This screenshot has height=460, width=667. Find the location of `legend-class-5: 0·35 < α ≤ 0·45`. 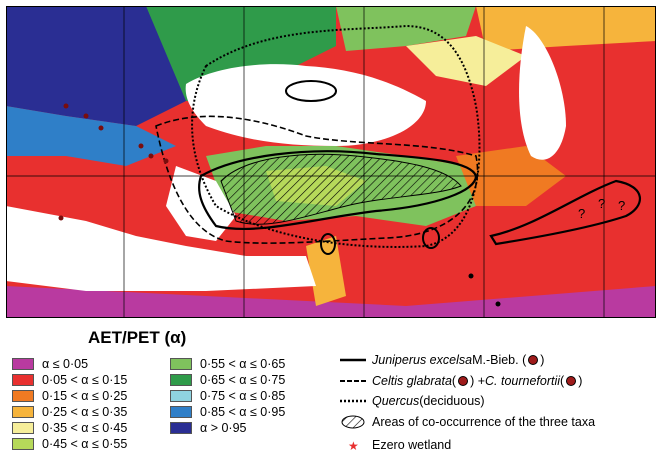

legend-class-5: 0·35 < α ≤ 0·45 is located at coordinates (69, 428).